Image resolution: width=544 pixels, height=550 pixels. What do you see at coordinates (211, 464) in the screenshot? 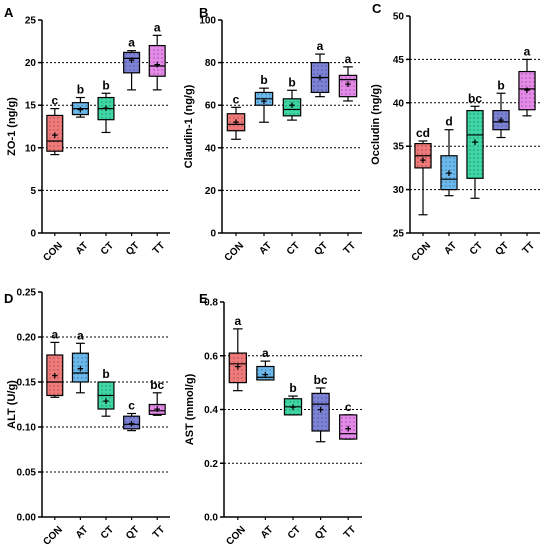
I see `y-tick-label: 0.2` at bounding box center [211, 464].